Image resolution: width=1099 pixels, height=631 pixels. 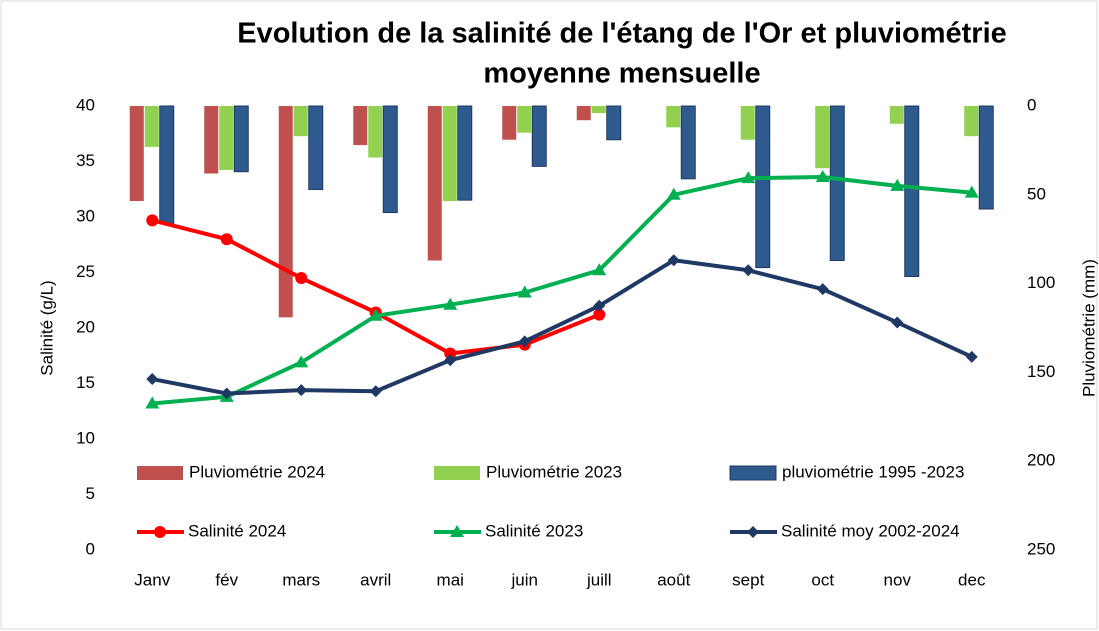 I want to click on x-tick-label: dec, so click(x=972, y=579).